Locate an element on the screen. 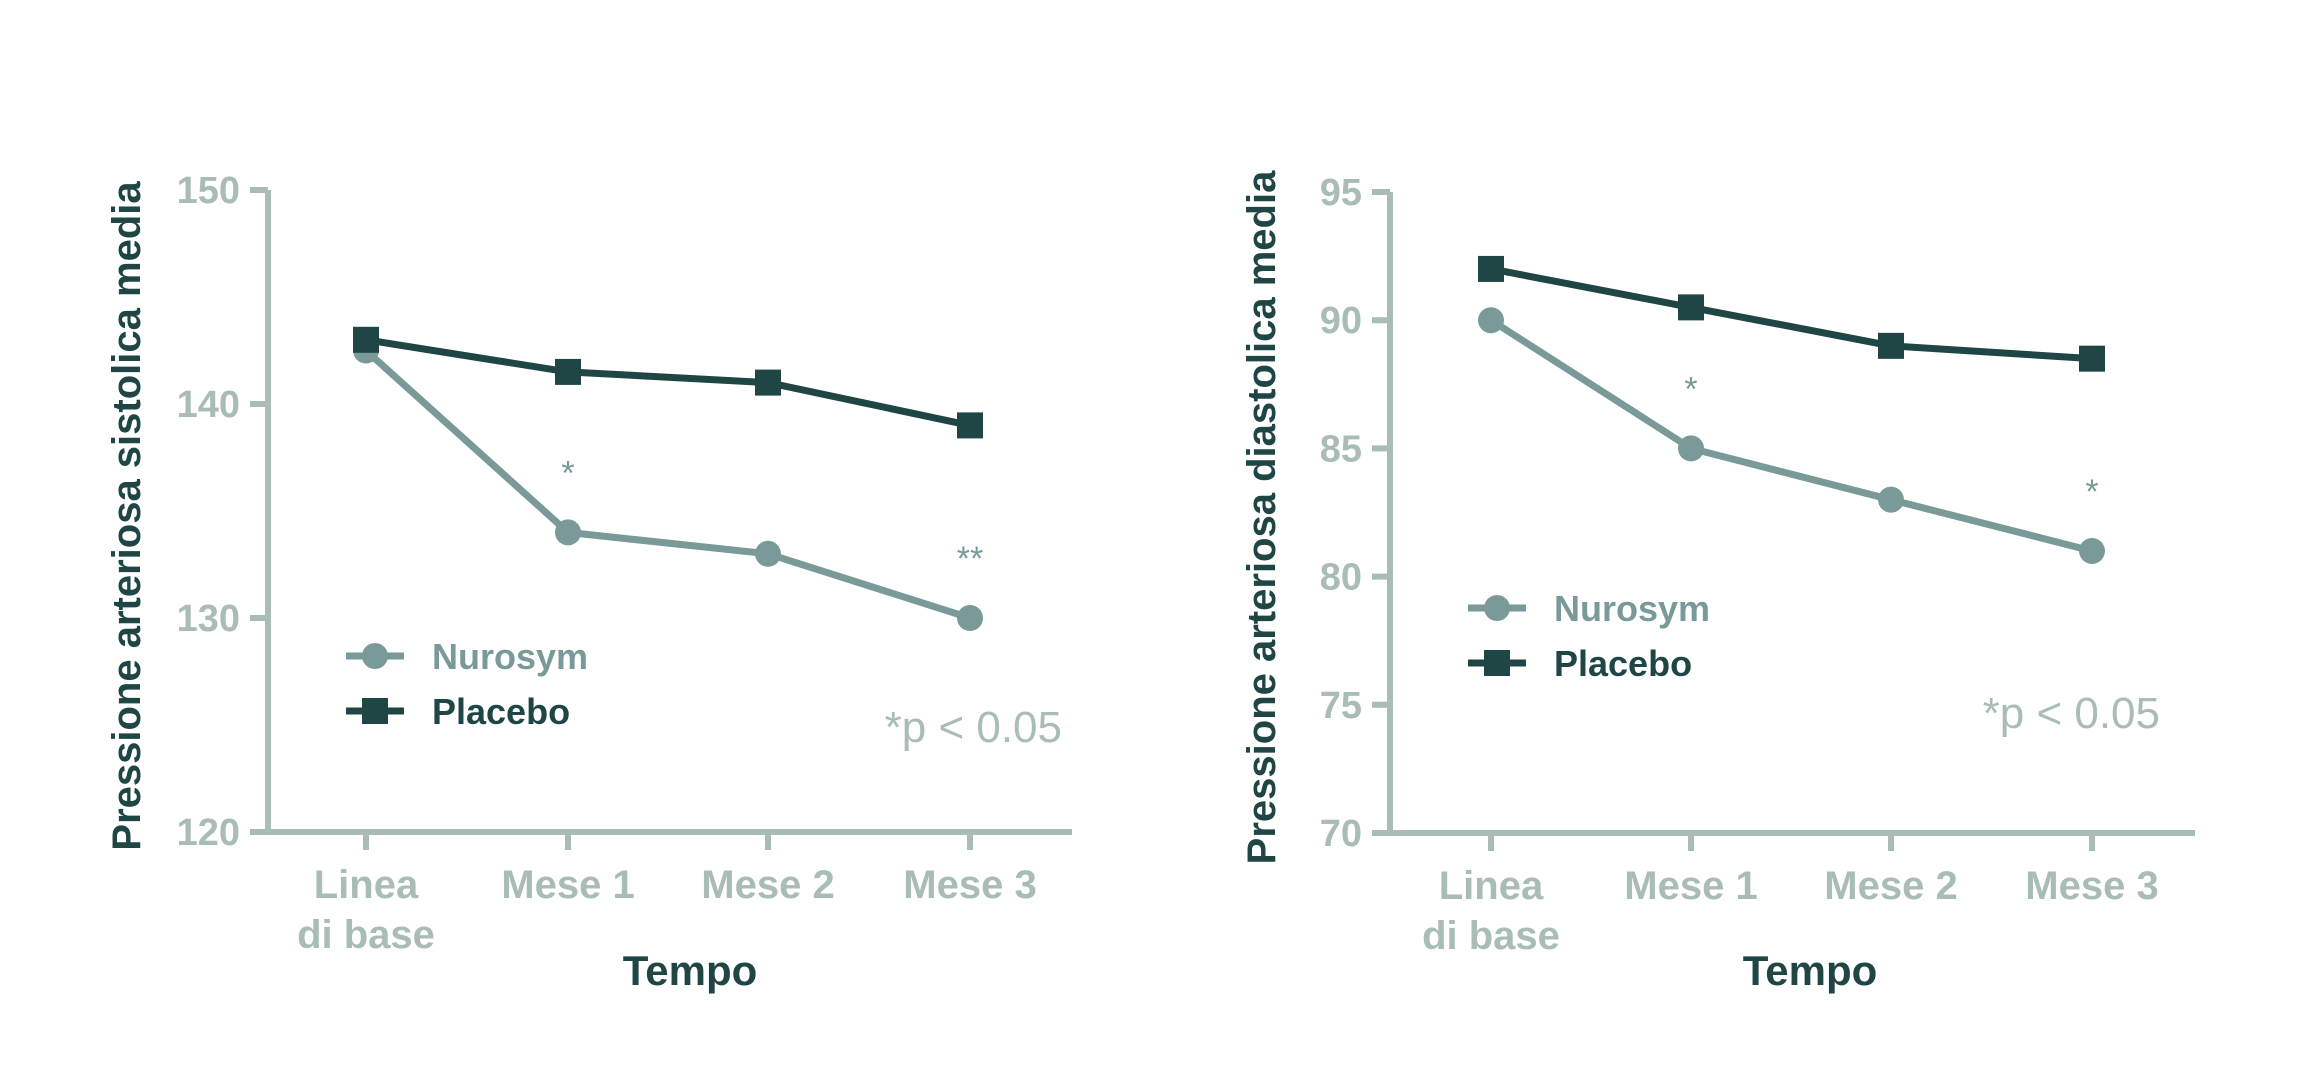 Image resolution: width=2300 pixels, height=1080 pixels. y-tick-label: 140 is located at coordinates (208, 405).